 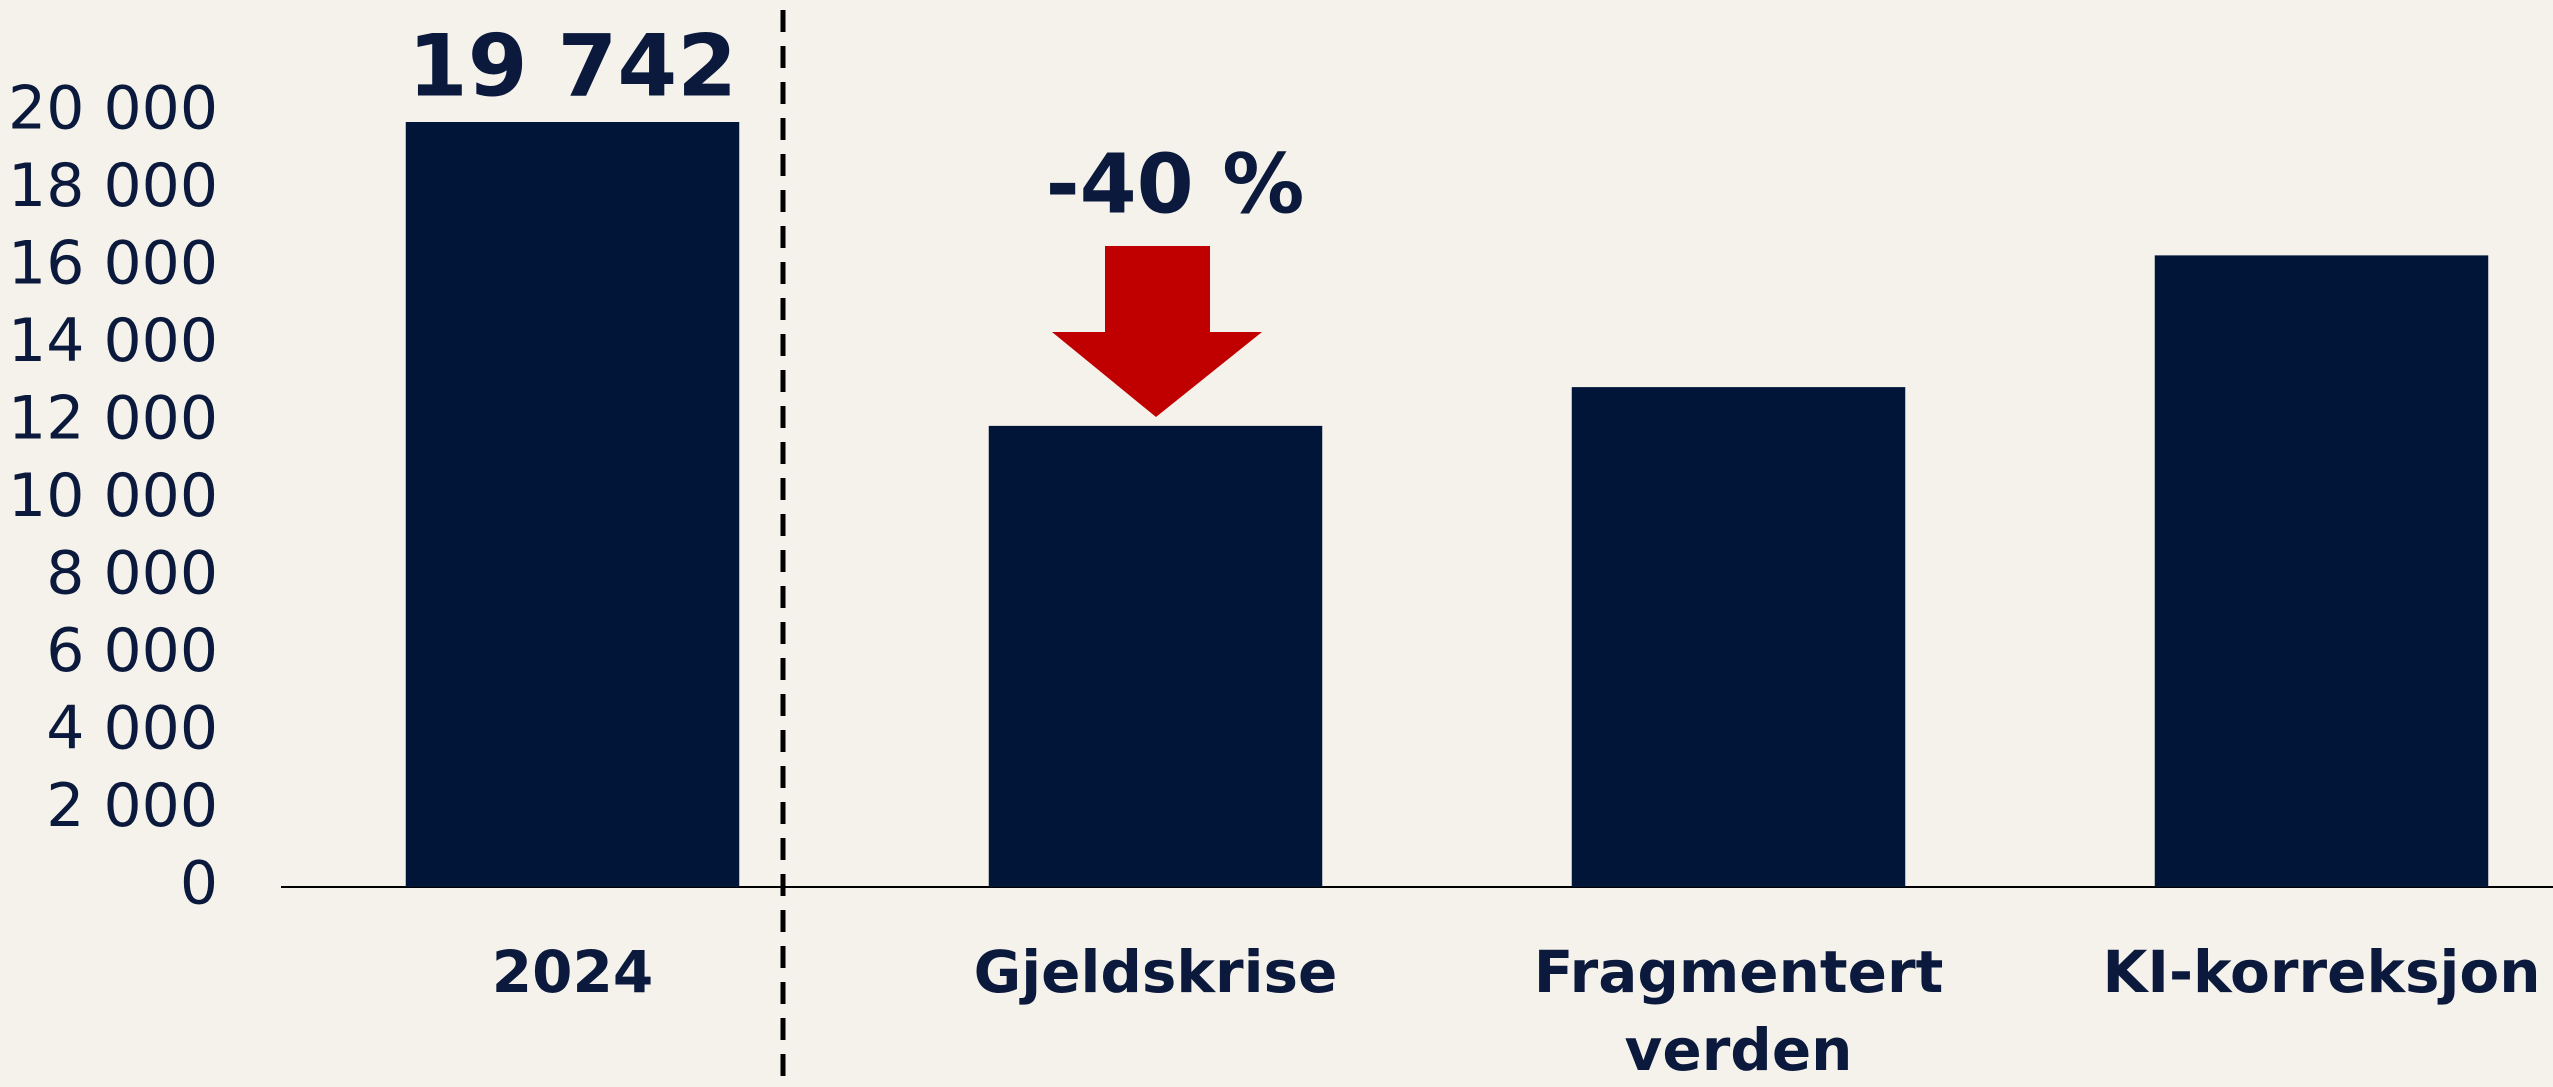 I want to click on x-tick-label: Fragmentert verden, so click(x=1738, y=1011).